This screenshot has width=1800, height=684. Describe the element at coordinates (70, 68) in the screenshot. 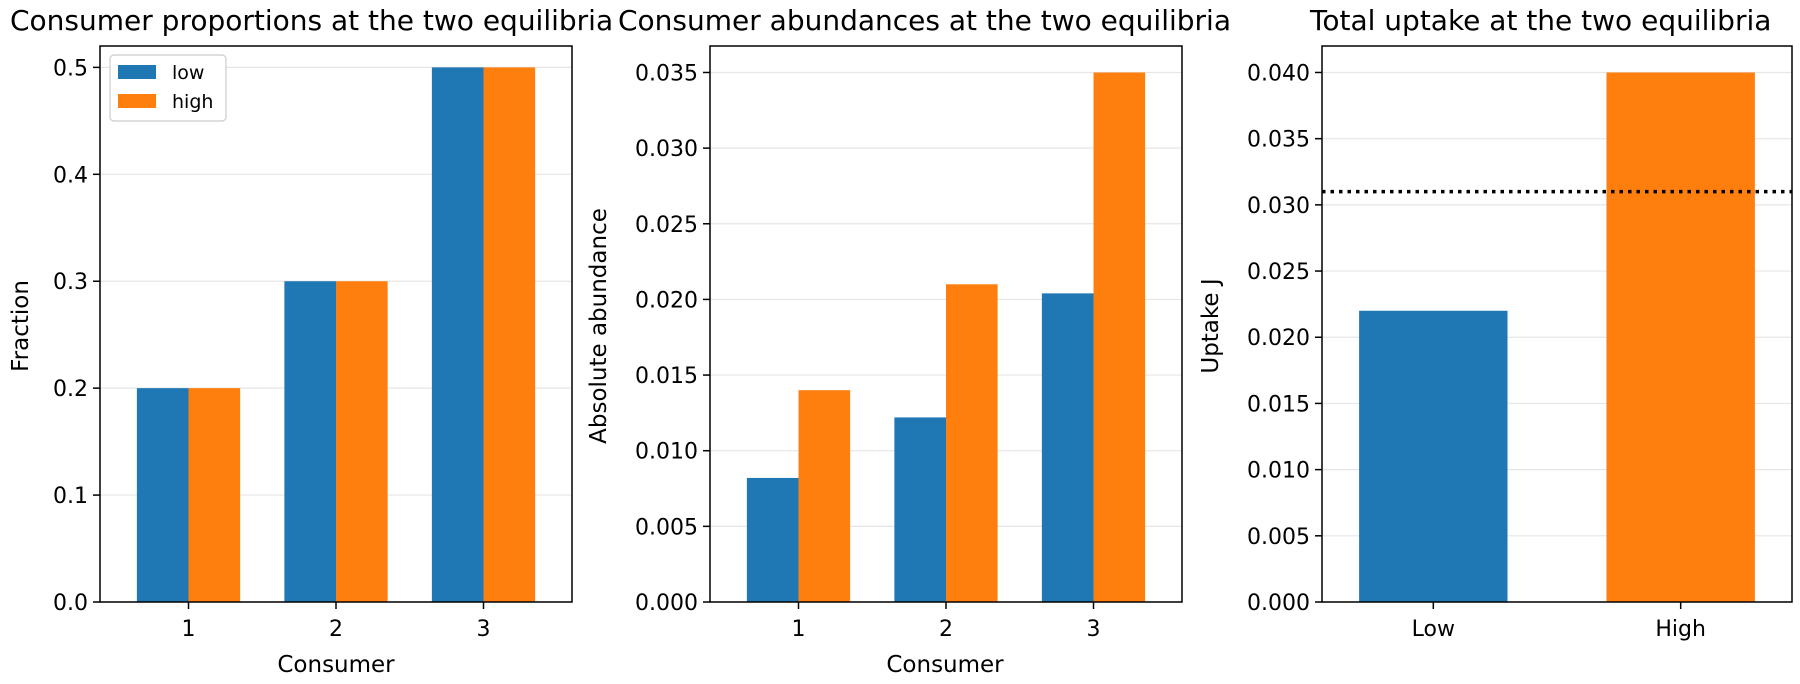

I see `y-tick-label: 0.5` at that location.